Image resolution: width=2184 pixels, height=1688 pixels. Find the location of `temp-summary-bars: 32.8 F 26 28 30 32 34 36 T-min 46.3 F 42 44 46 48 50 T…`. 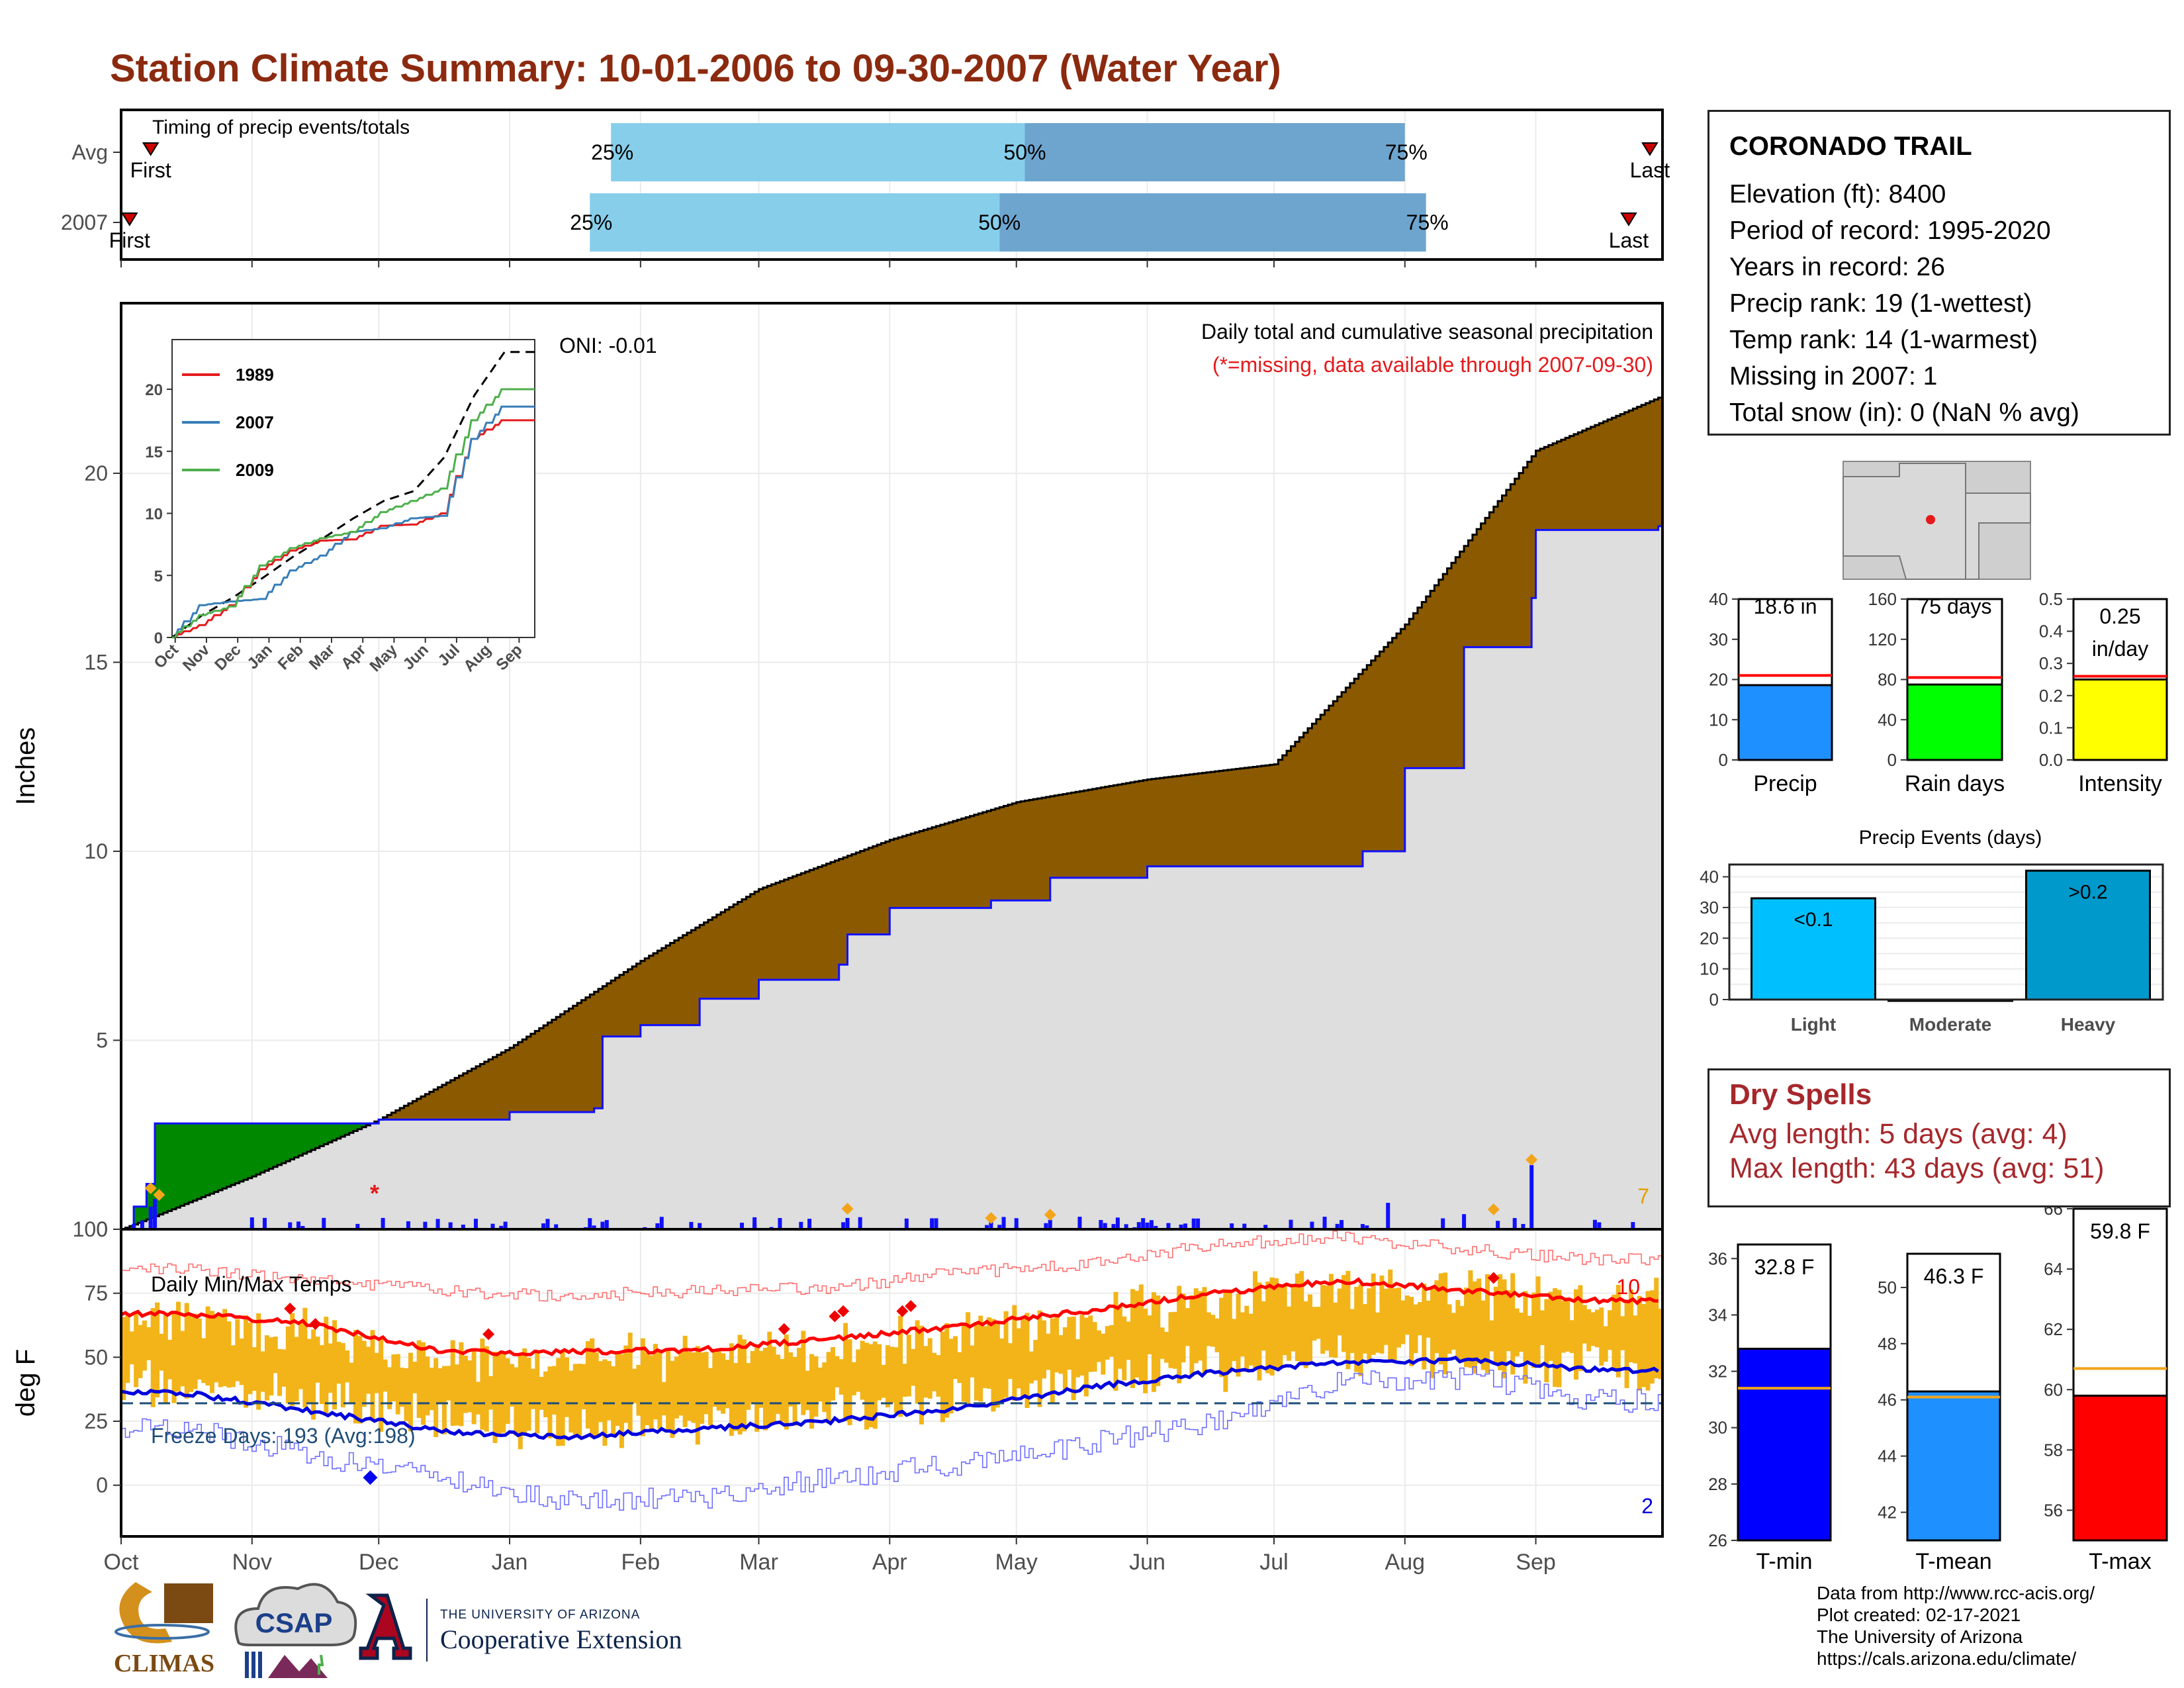

temp-summary-bars: 32.8 F 26 28 30 32 34 36 T-min 46.3 F 42 44 46 48 50 T… is located at coordinates (1938, 1386).